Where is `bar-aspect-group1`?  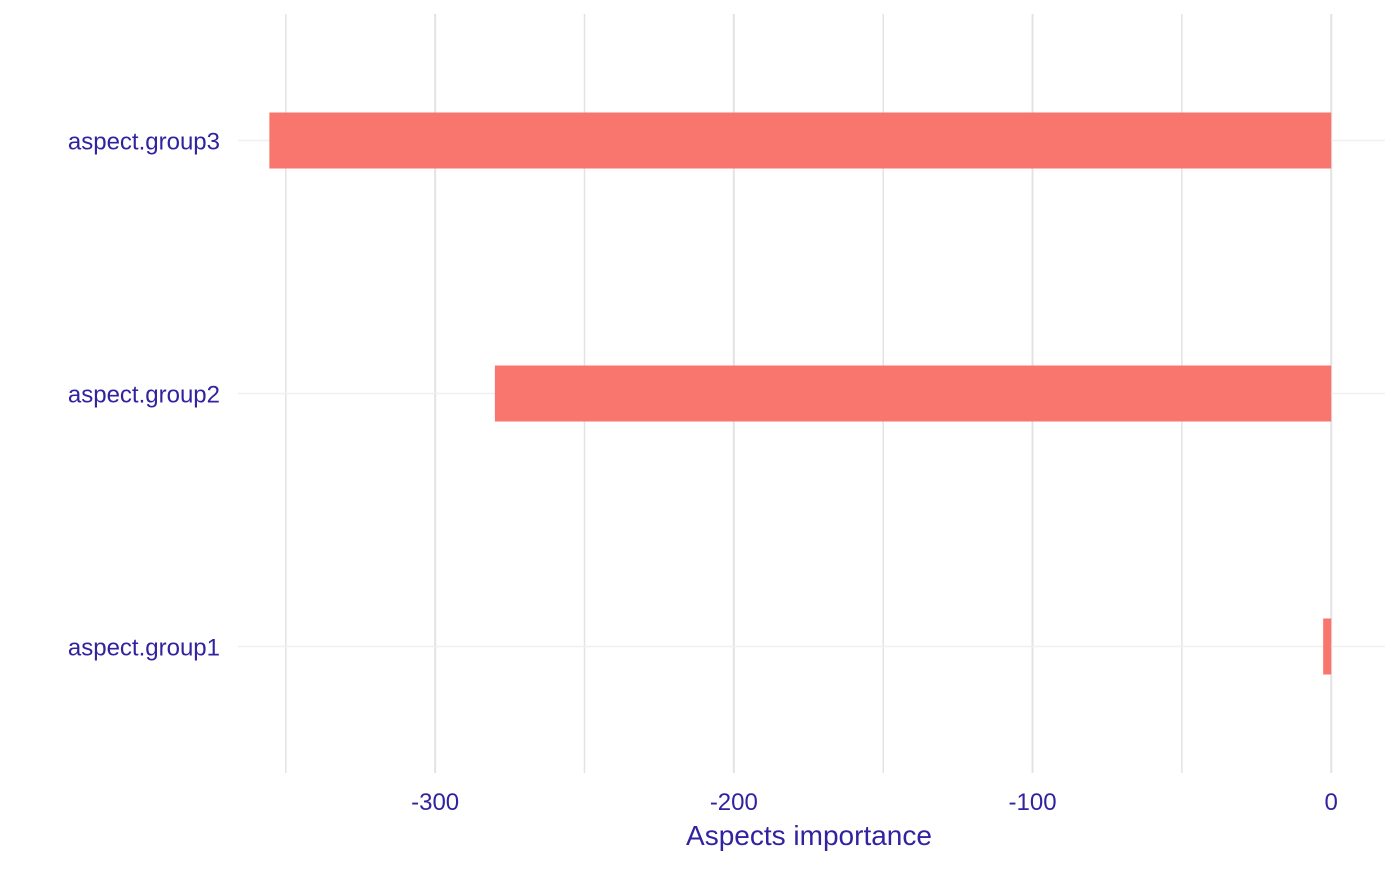
bar-aspect-group1 is located at coordinates (1327, 646).